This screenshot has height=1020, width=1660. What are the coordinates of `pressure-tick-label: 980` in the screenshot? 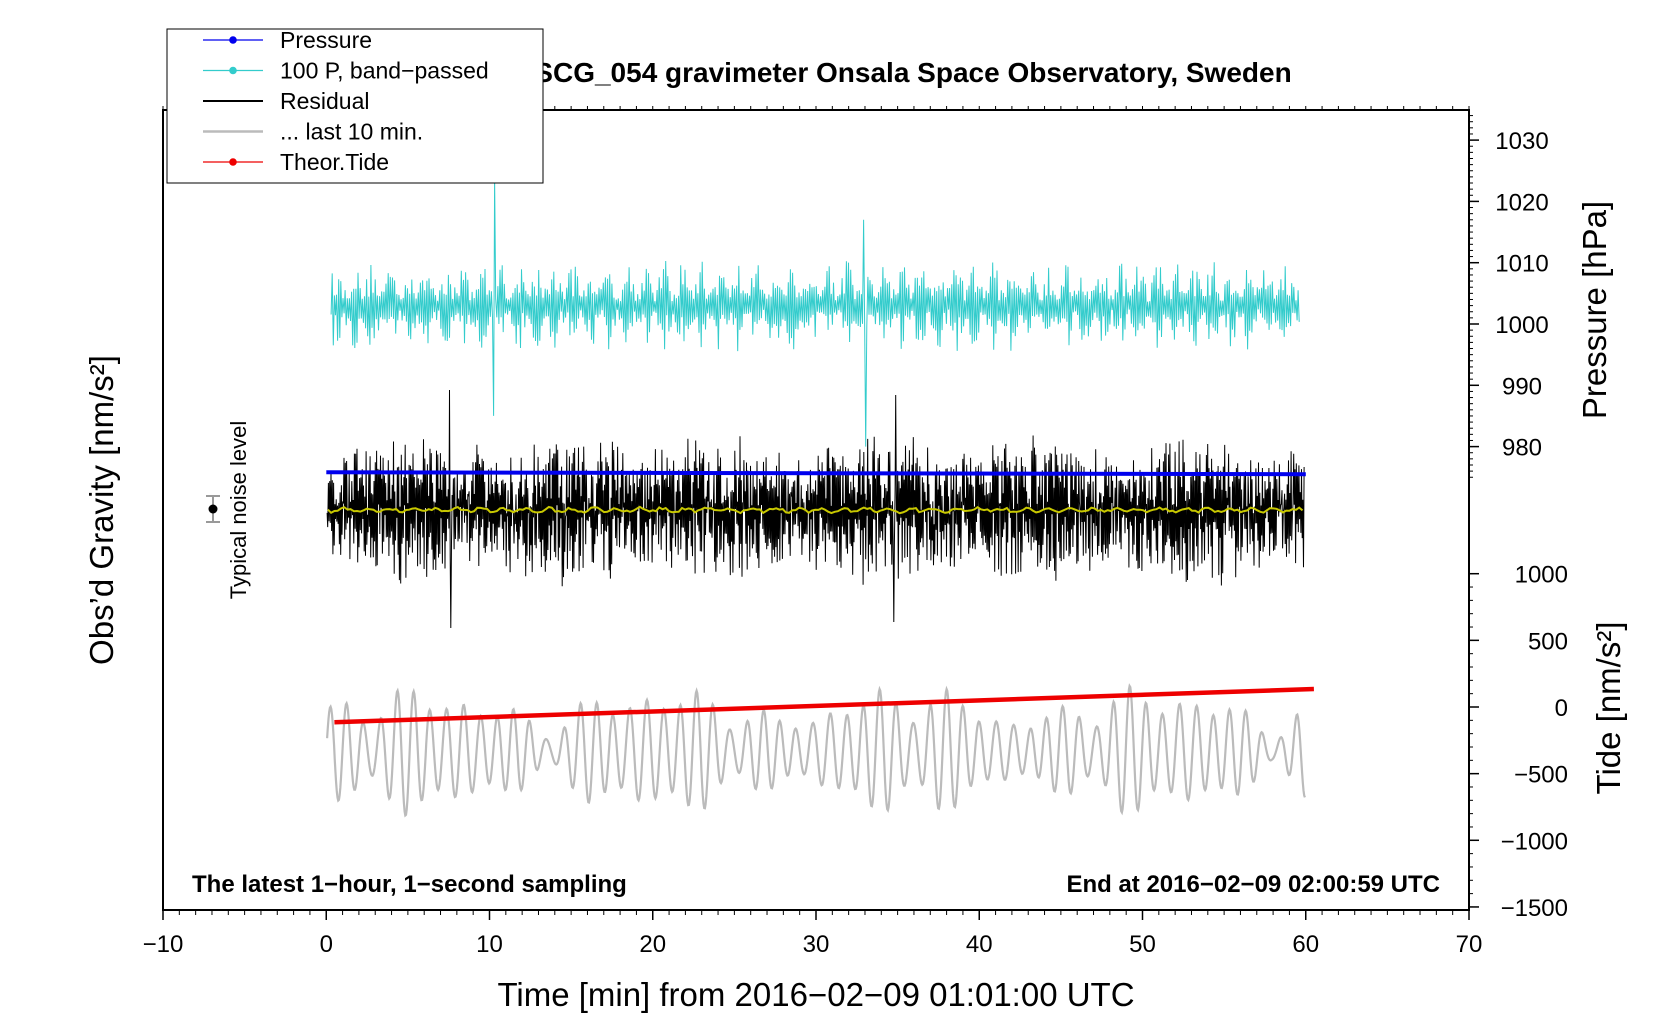 It's located at (1522, 448).